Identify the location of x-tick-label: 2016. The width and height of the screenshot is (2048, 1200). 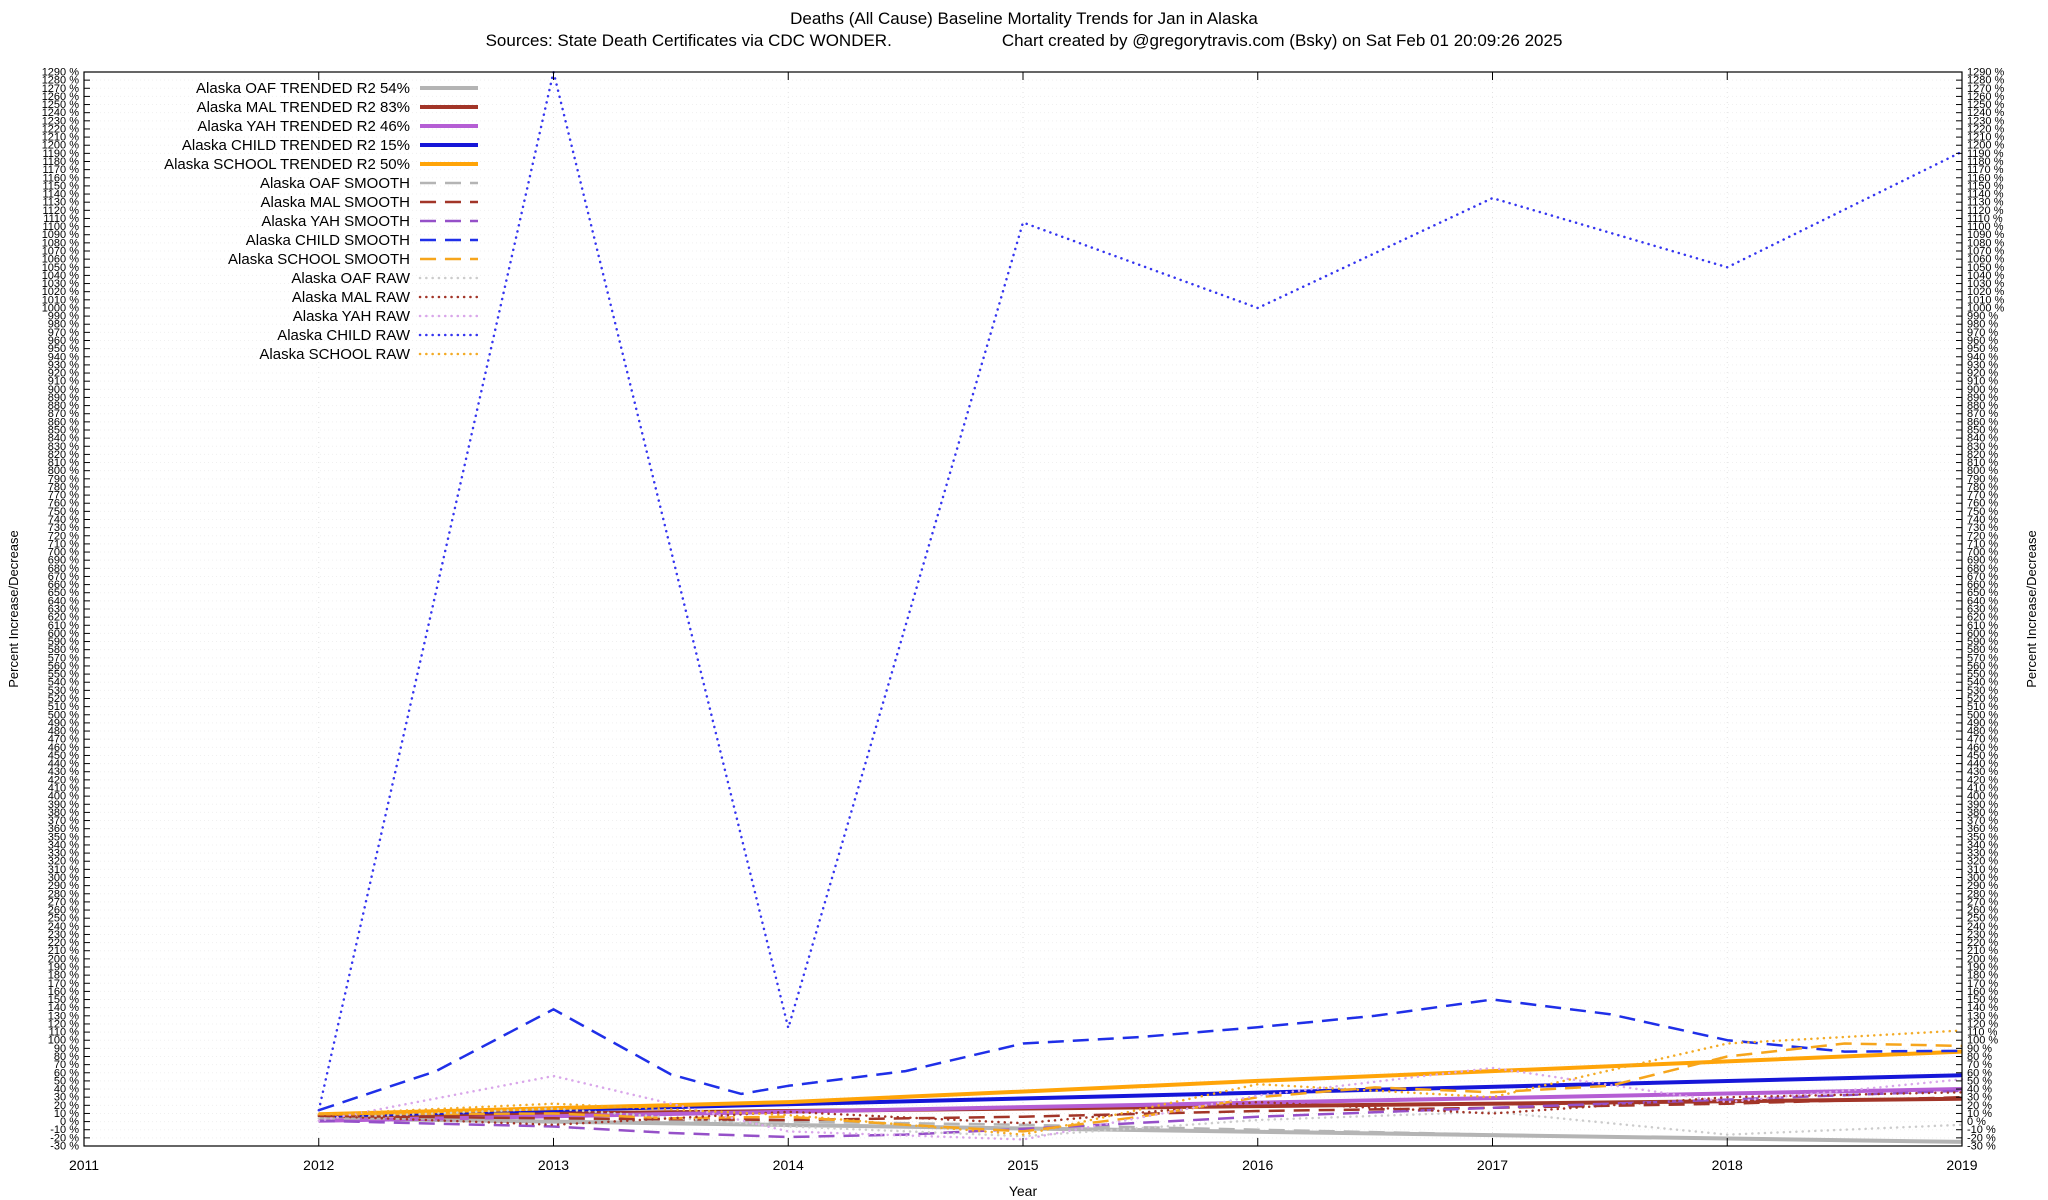
(1257, 1165).